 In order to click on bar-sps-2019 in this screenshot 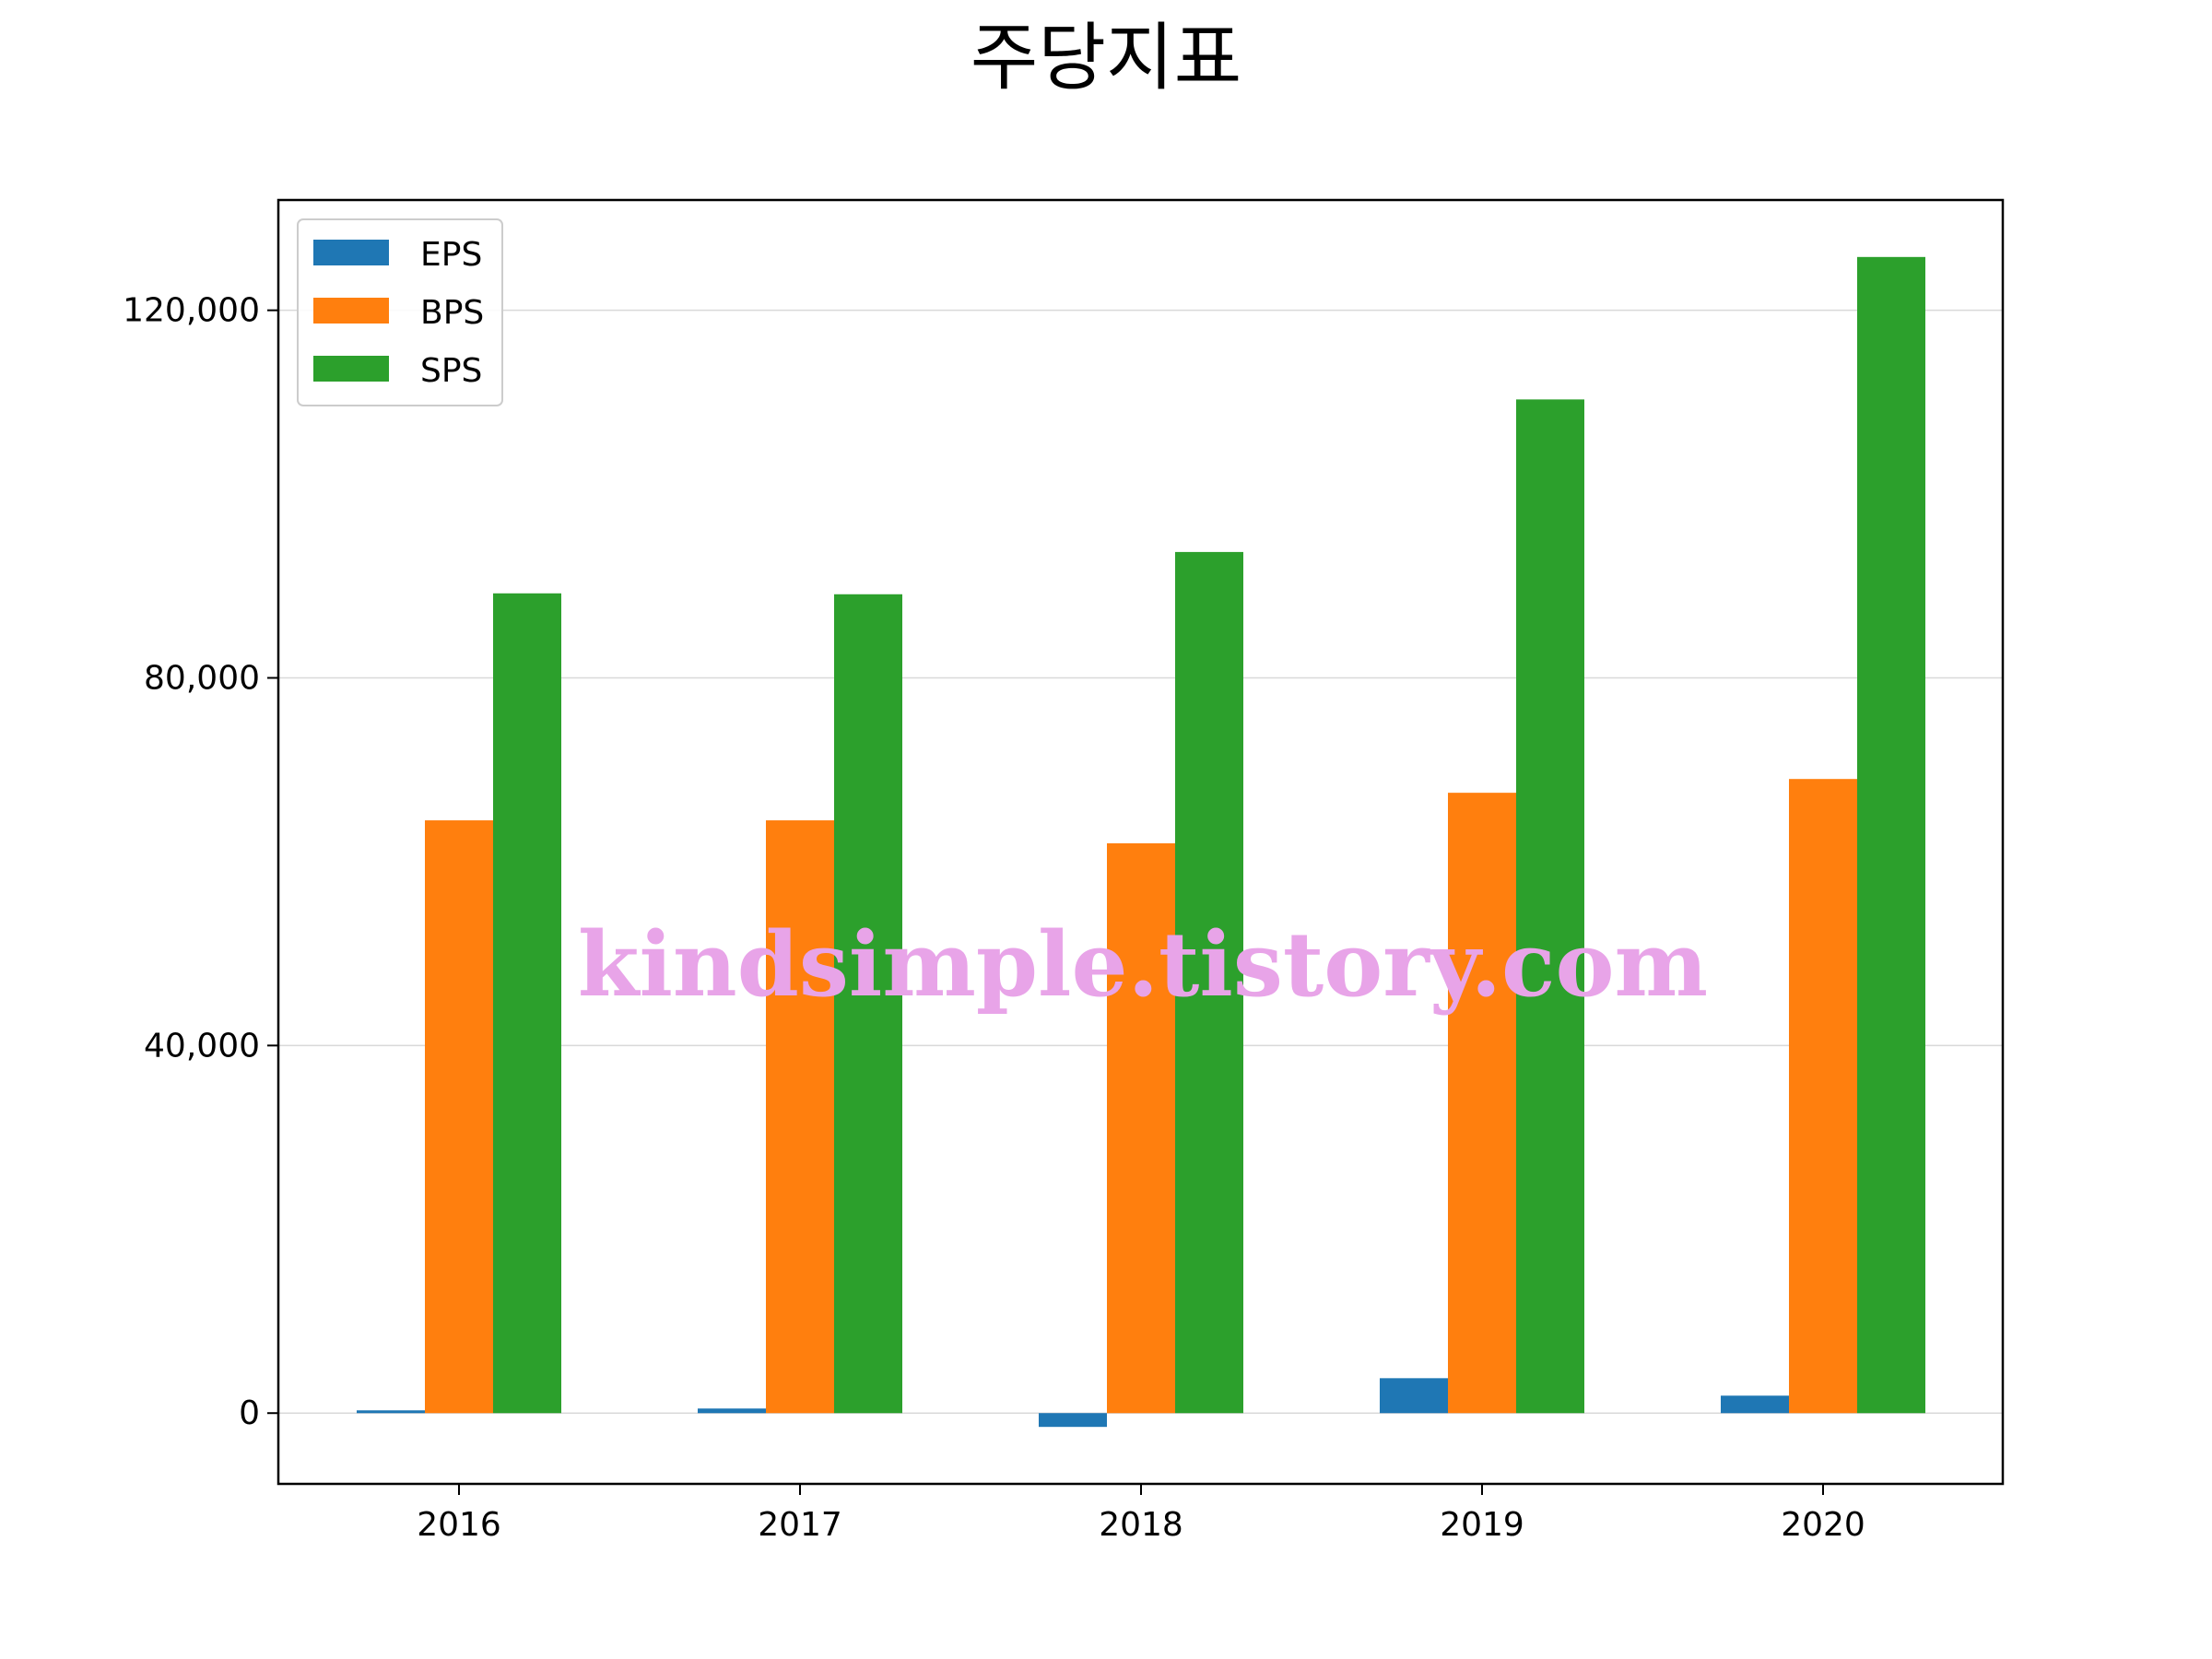, I will do `click(1550, 906)`.